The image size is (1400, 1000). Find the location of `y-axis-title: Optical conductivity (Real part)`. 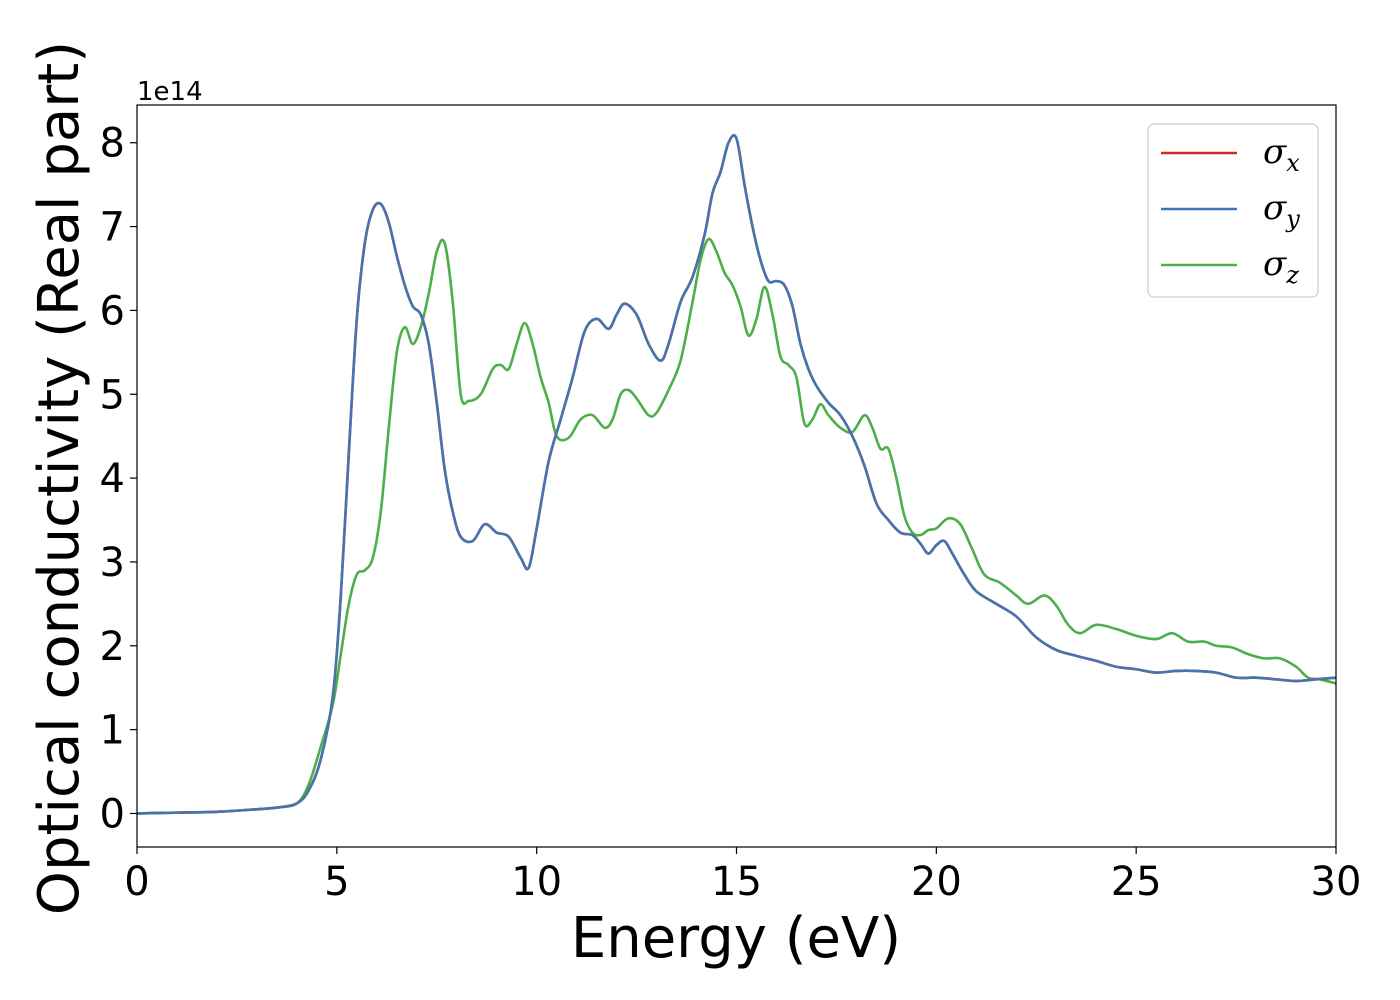

y-axis-title: Optical conductivity (Real part) is located at coordinates (59, 478).